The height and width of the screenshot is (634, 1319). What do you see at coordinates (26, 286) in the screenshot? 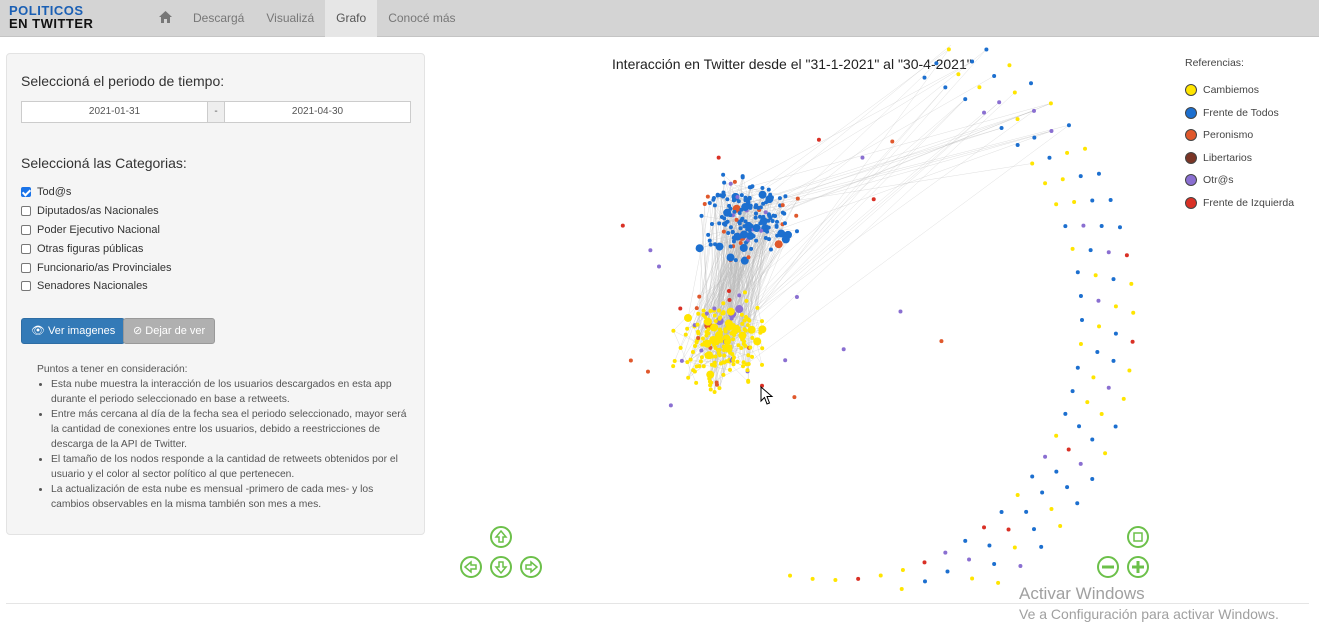
I see `checkbox-icon` at bounding box center [26, 286].